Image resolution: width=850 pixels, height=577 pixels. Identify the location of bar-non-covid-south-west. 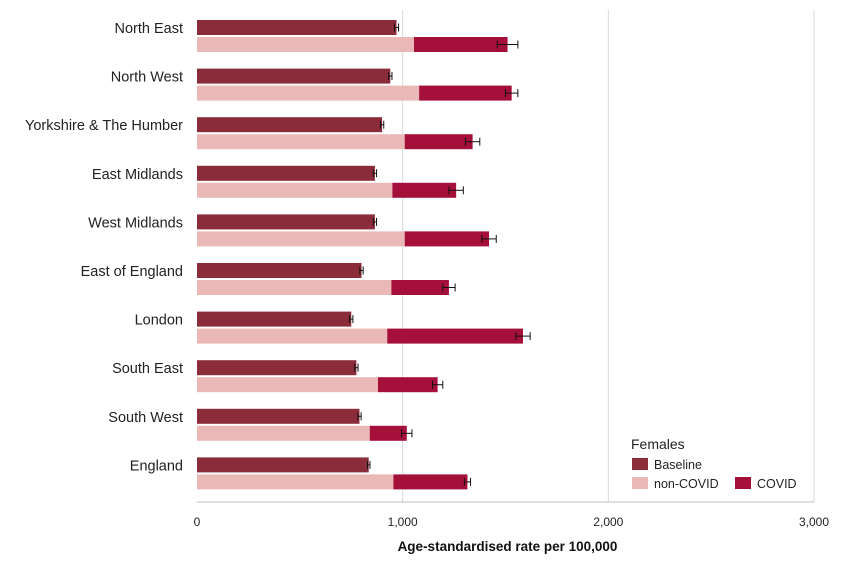
(283, 433).